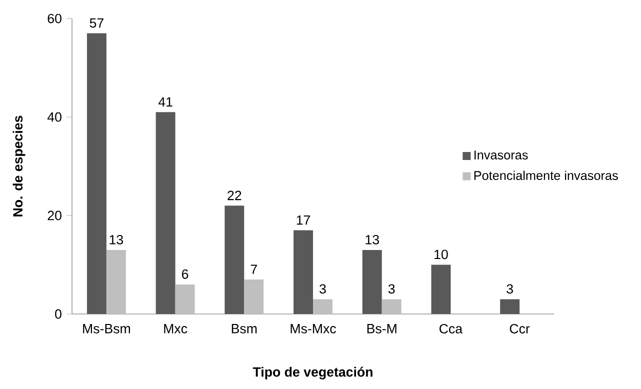  Describe the element at coordinates (176, 329) in the screenshot. I see `x-tick-label: Mxc` at that location.